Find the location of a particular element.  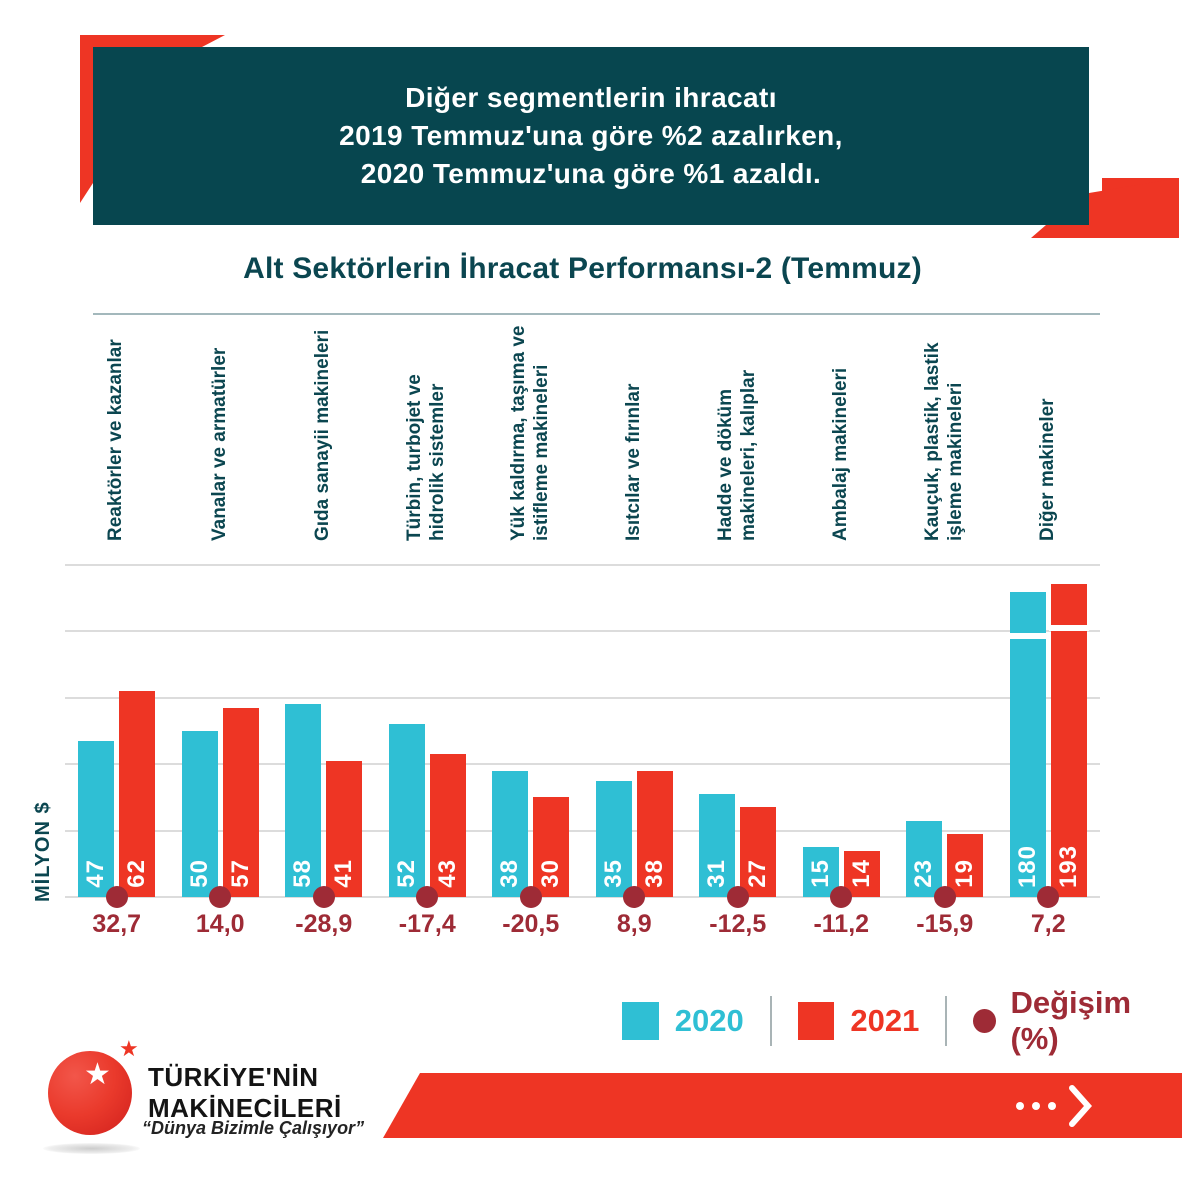

category-label-cell: Isıtcılar ve fırınlar is located at coordinates (635, 430).